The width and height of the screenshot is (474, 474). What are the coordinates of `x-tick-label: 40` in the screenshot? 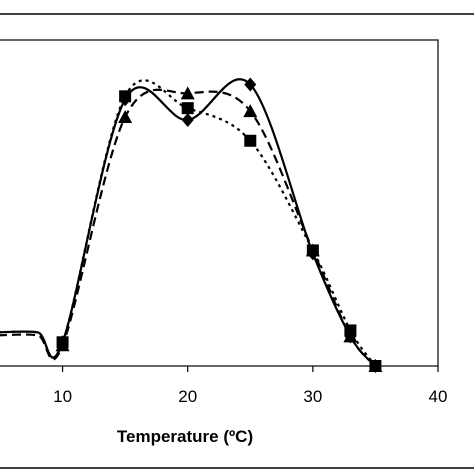 It's located at (438, 396).